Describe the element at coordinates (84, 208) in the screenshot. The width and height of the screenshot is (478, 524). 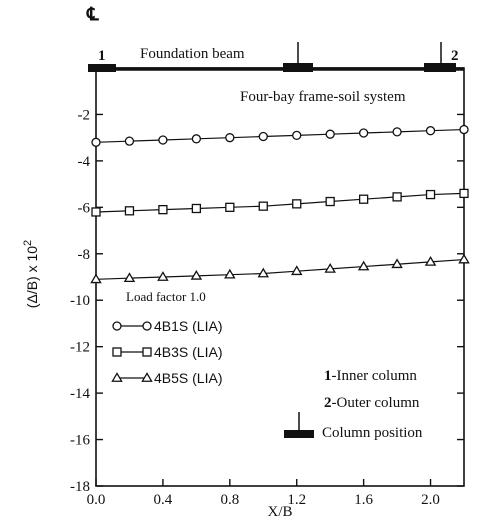
I see `y-tick-label: -6` at that location.